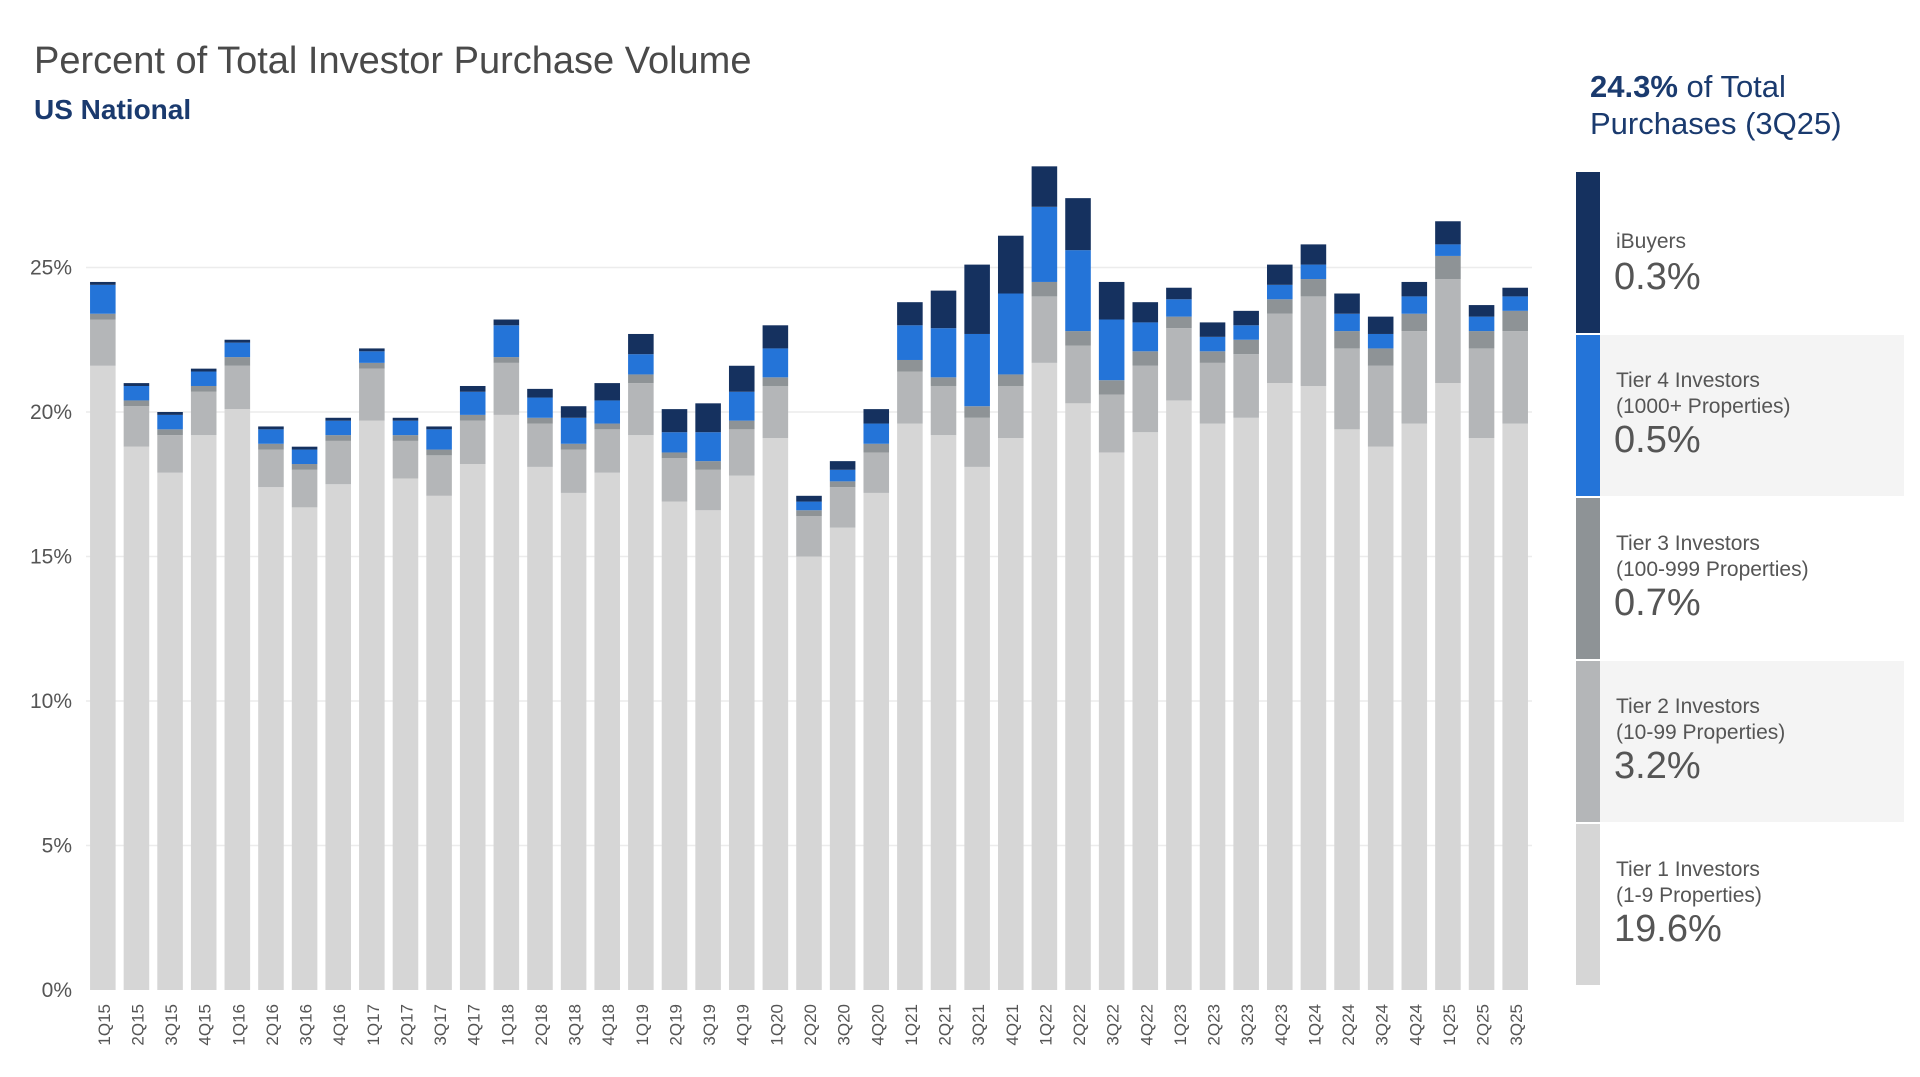 The height and width of the screenshot is (1077, 1920). What do you see at coordinates (439, 475) in the screenshot?
I see `bar-segment-3Q17-s1` at bounding box center [439, 475].